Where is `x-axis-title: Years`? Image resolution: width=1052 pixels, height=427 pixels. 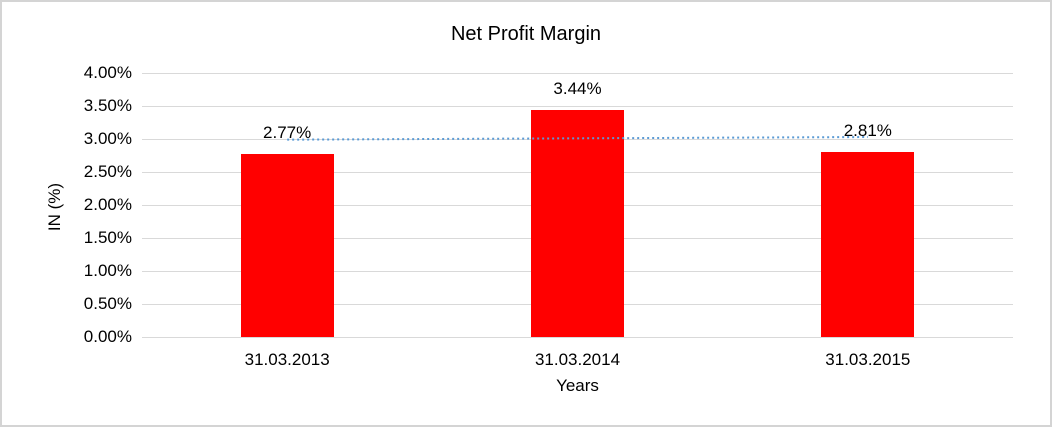 x-axis-title: Years is located at coordinates (577, 385).